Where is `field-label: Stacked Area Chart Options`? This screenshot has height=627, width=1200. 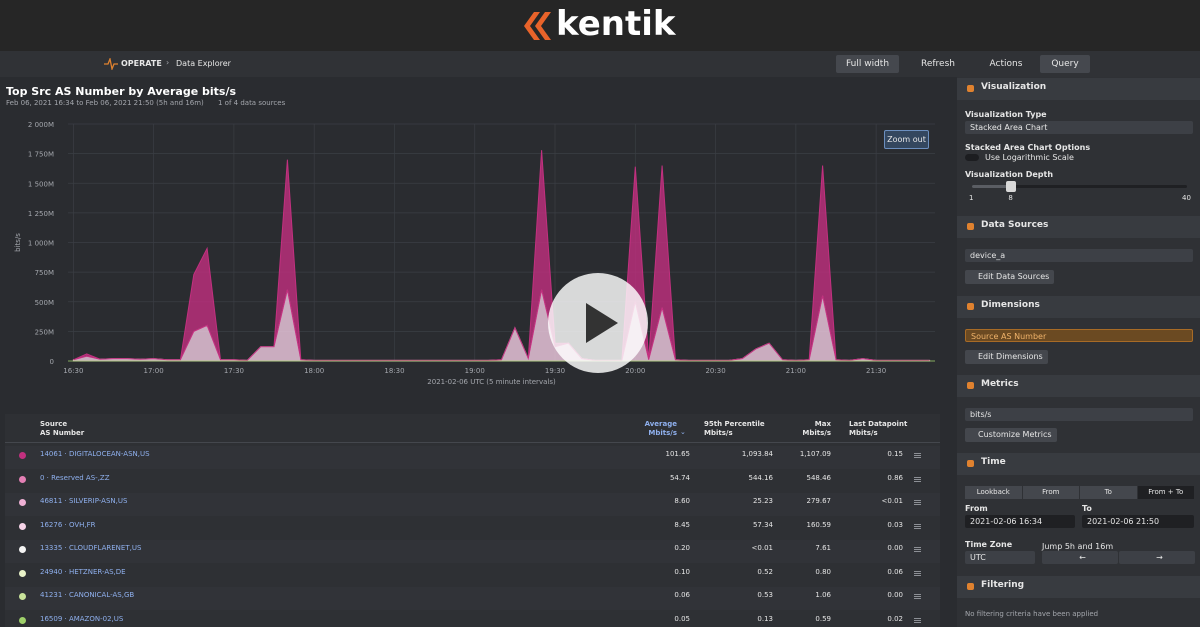 field-label: Stacked Area Chart Options is located at coordinates (1028, 147).